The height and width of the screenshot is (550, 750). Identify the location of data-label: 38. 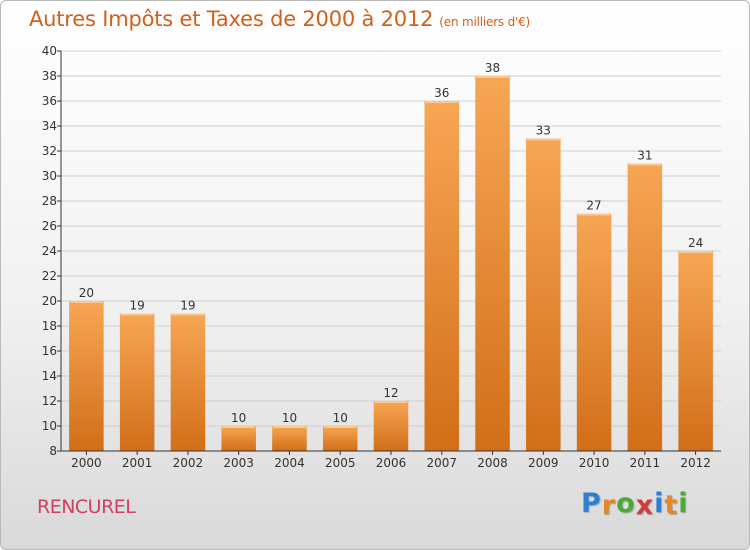
(492, 68).